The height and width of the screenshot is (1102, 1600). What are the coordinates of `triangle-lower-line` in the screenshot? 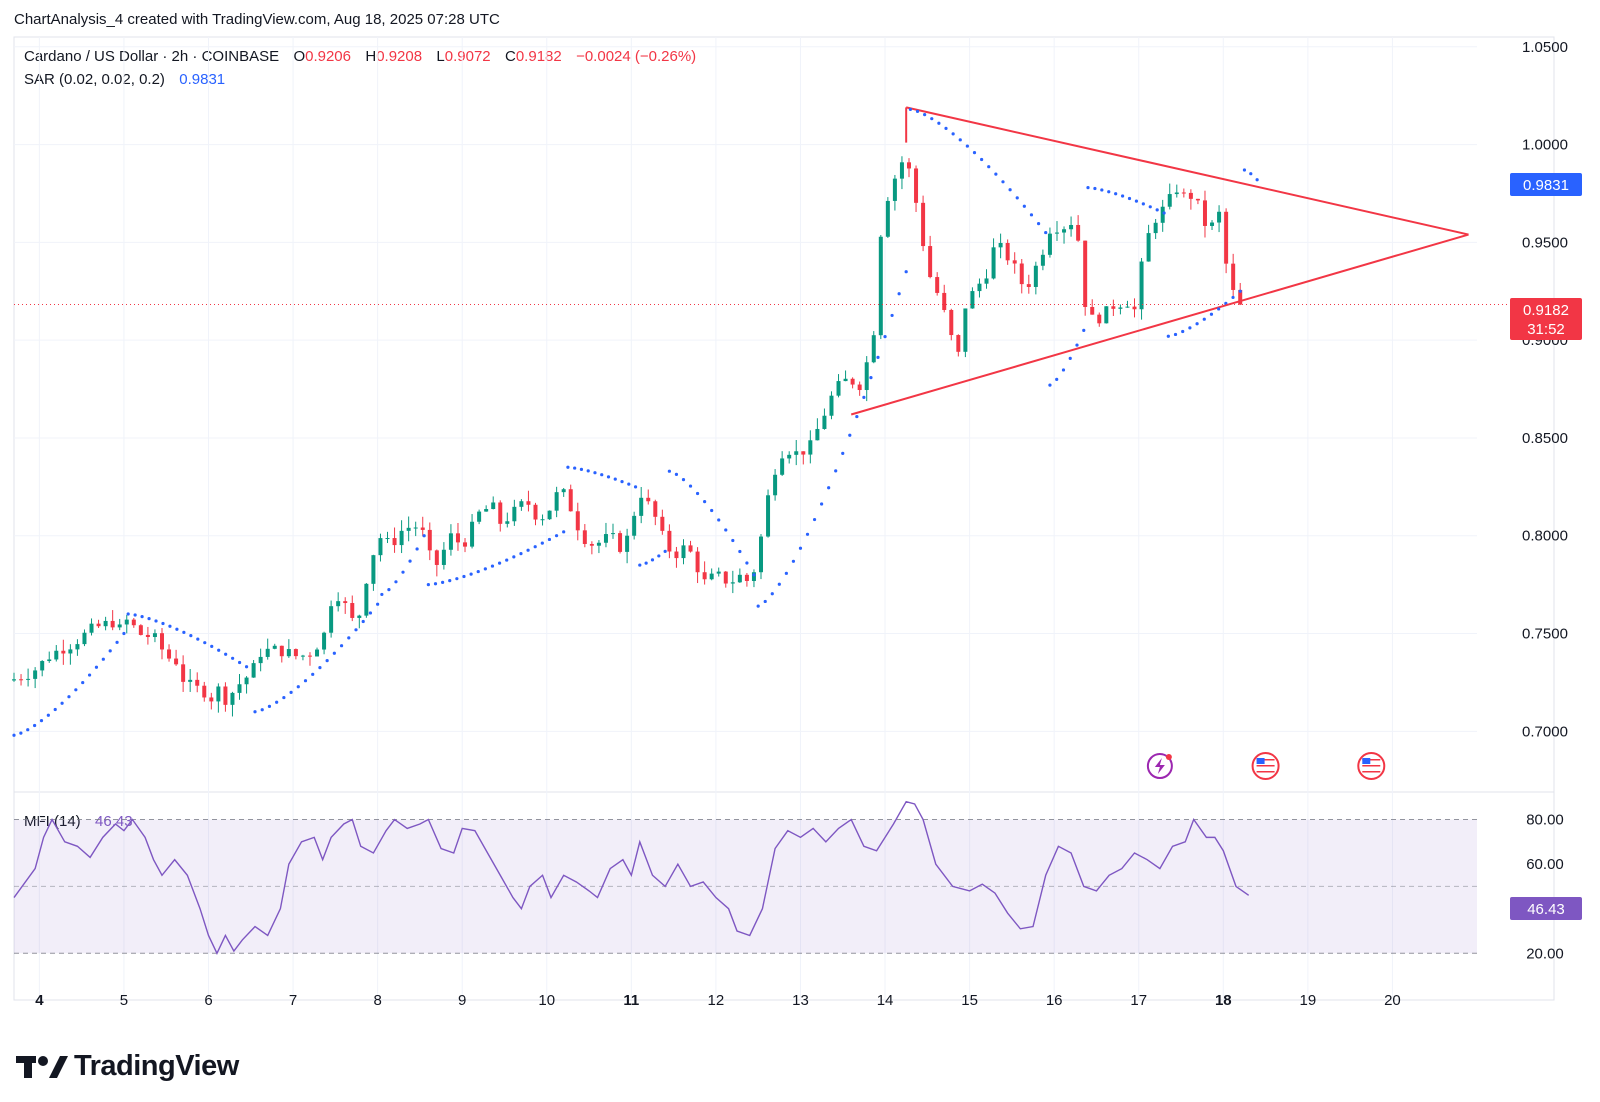 It's located at (1159, 324).